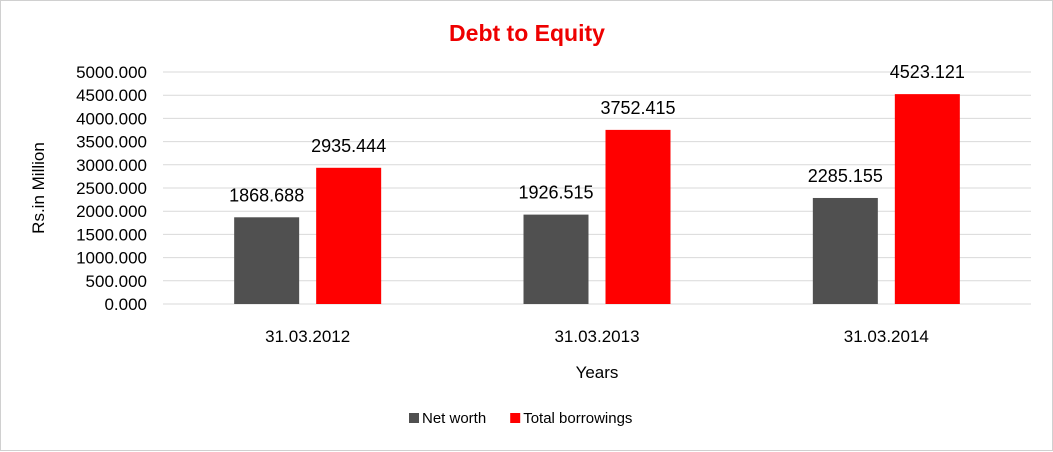 Image resolution: width=1053 pixels, height=452 pixels. Describe the element at coordinates (111, 165) in the screenshot. I see `y-tick-label: 3000.000` at that location.